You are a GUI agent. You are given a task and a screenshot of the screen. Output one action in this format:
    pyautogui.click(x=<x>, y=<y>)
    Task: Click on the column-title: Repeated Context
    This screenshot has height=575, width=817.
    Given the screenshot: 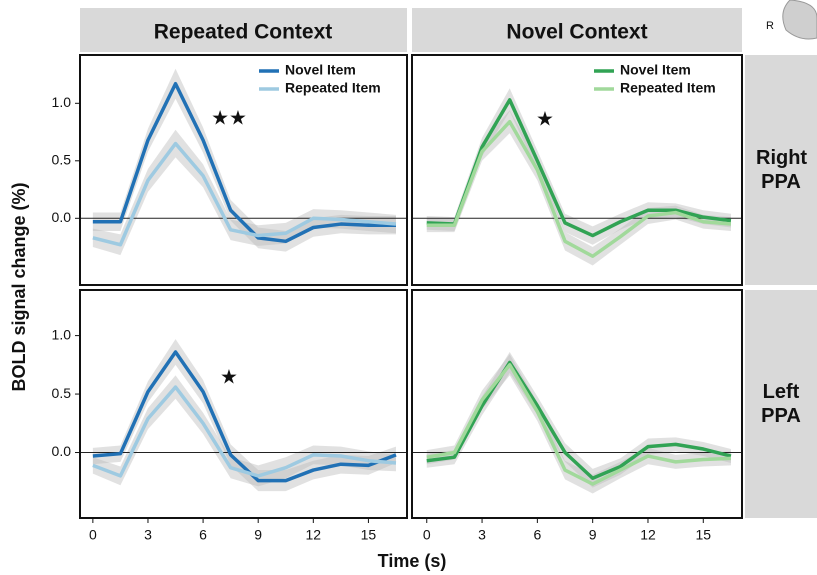 What is the action you would take?
    pyautogui.click(x=243, y=32)
    